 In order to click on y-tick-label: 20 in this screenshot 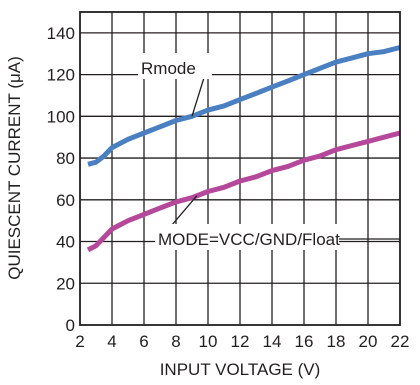, I will do `click(65, 283)`.